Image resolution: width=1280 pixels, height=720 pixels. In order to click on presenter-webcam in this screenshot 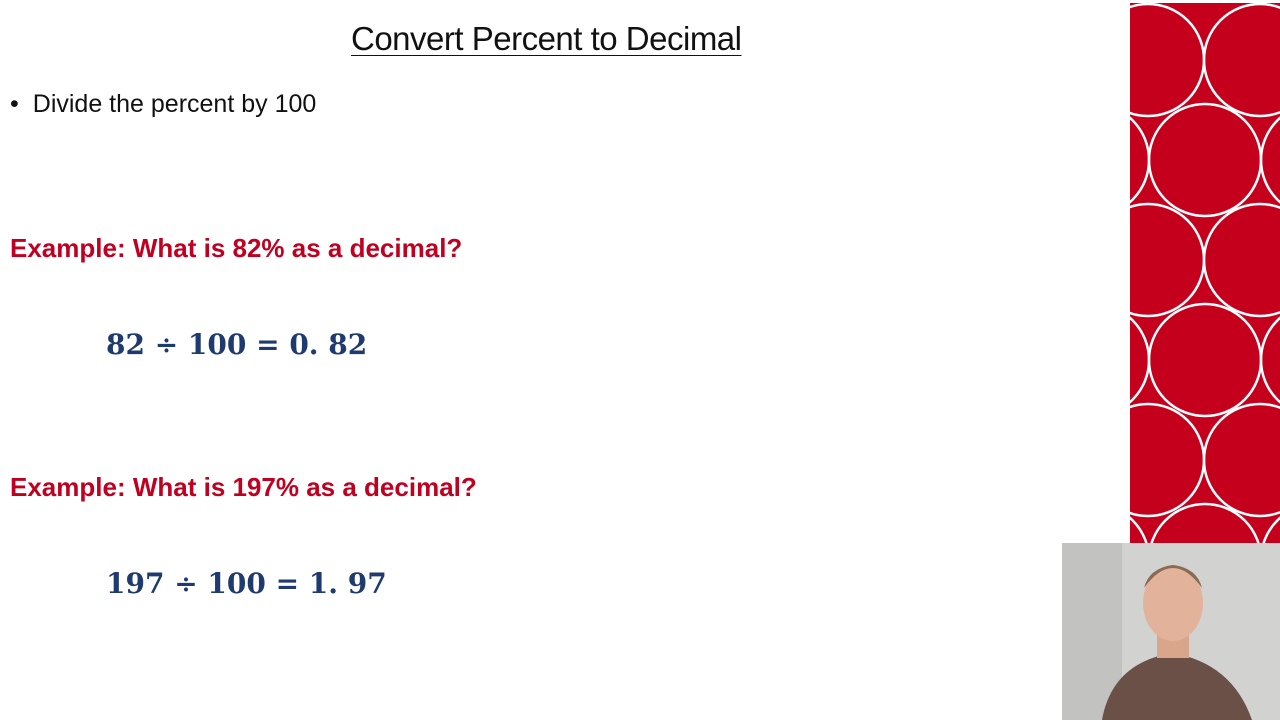, I will do `click(1171, 631)`.